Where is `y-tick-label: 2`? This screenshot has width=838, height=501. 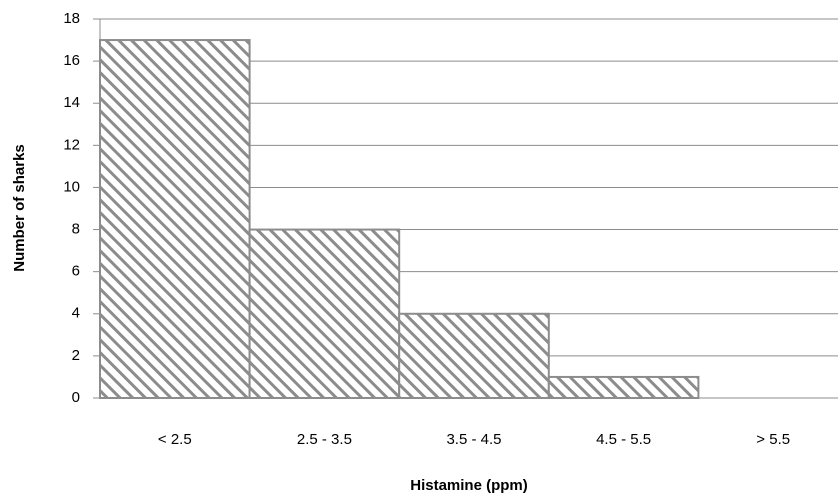 y-tick-label: 2 is located at coordinates (76, 355).